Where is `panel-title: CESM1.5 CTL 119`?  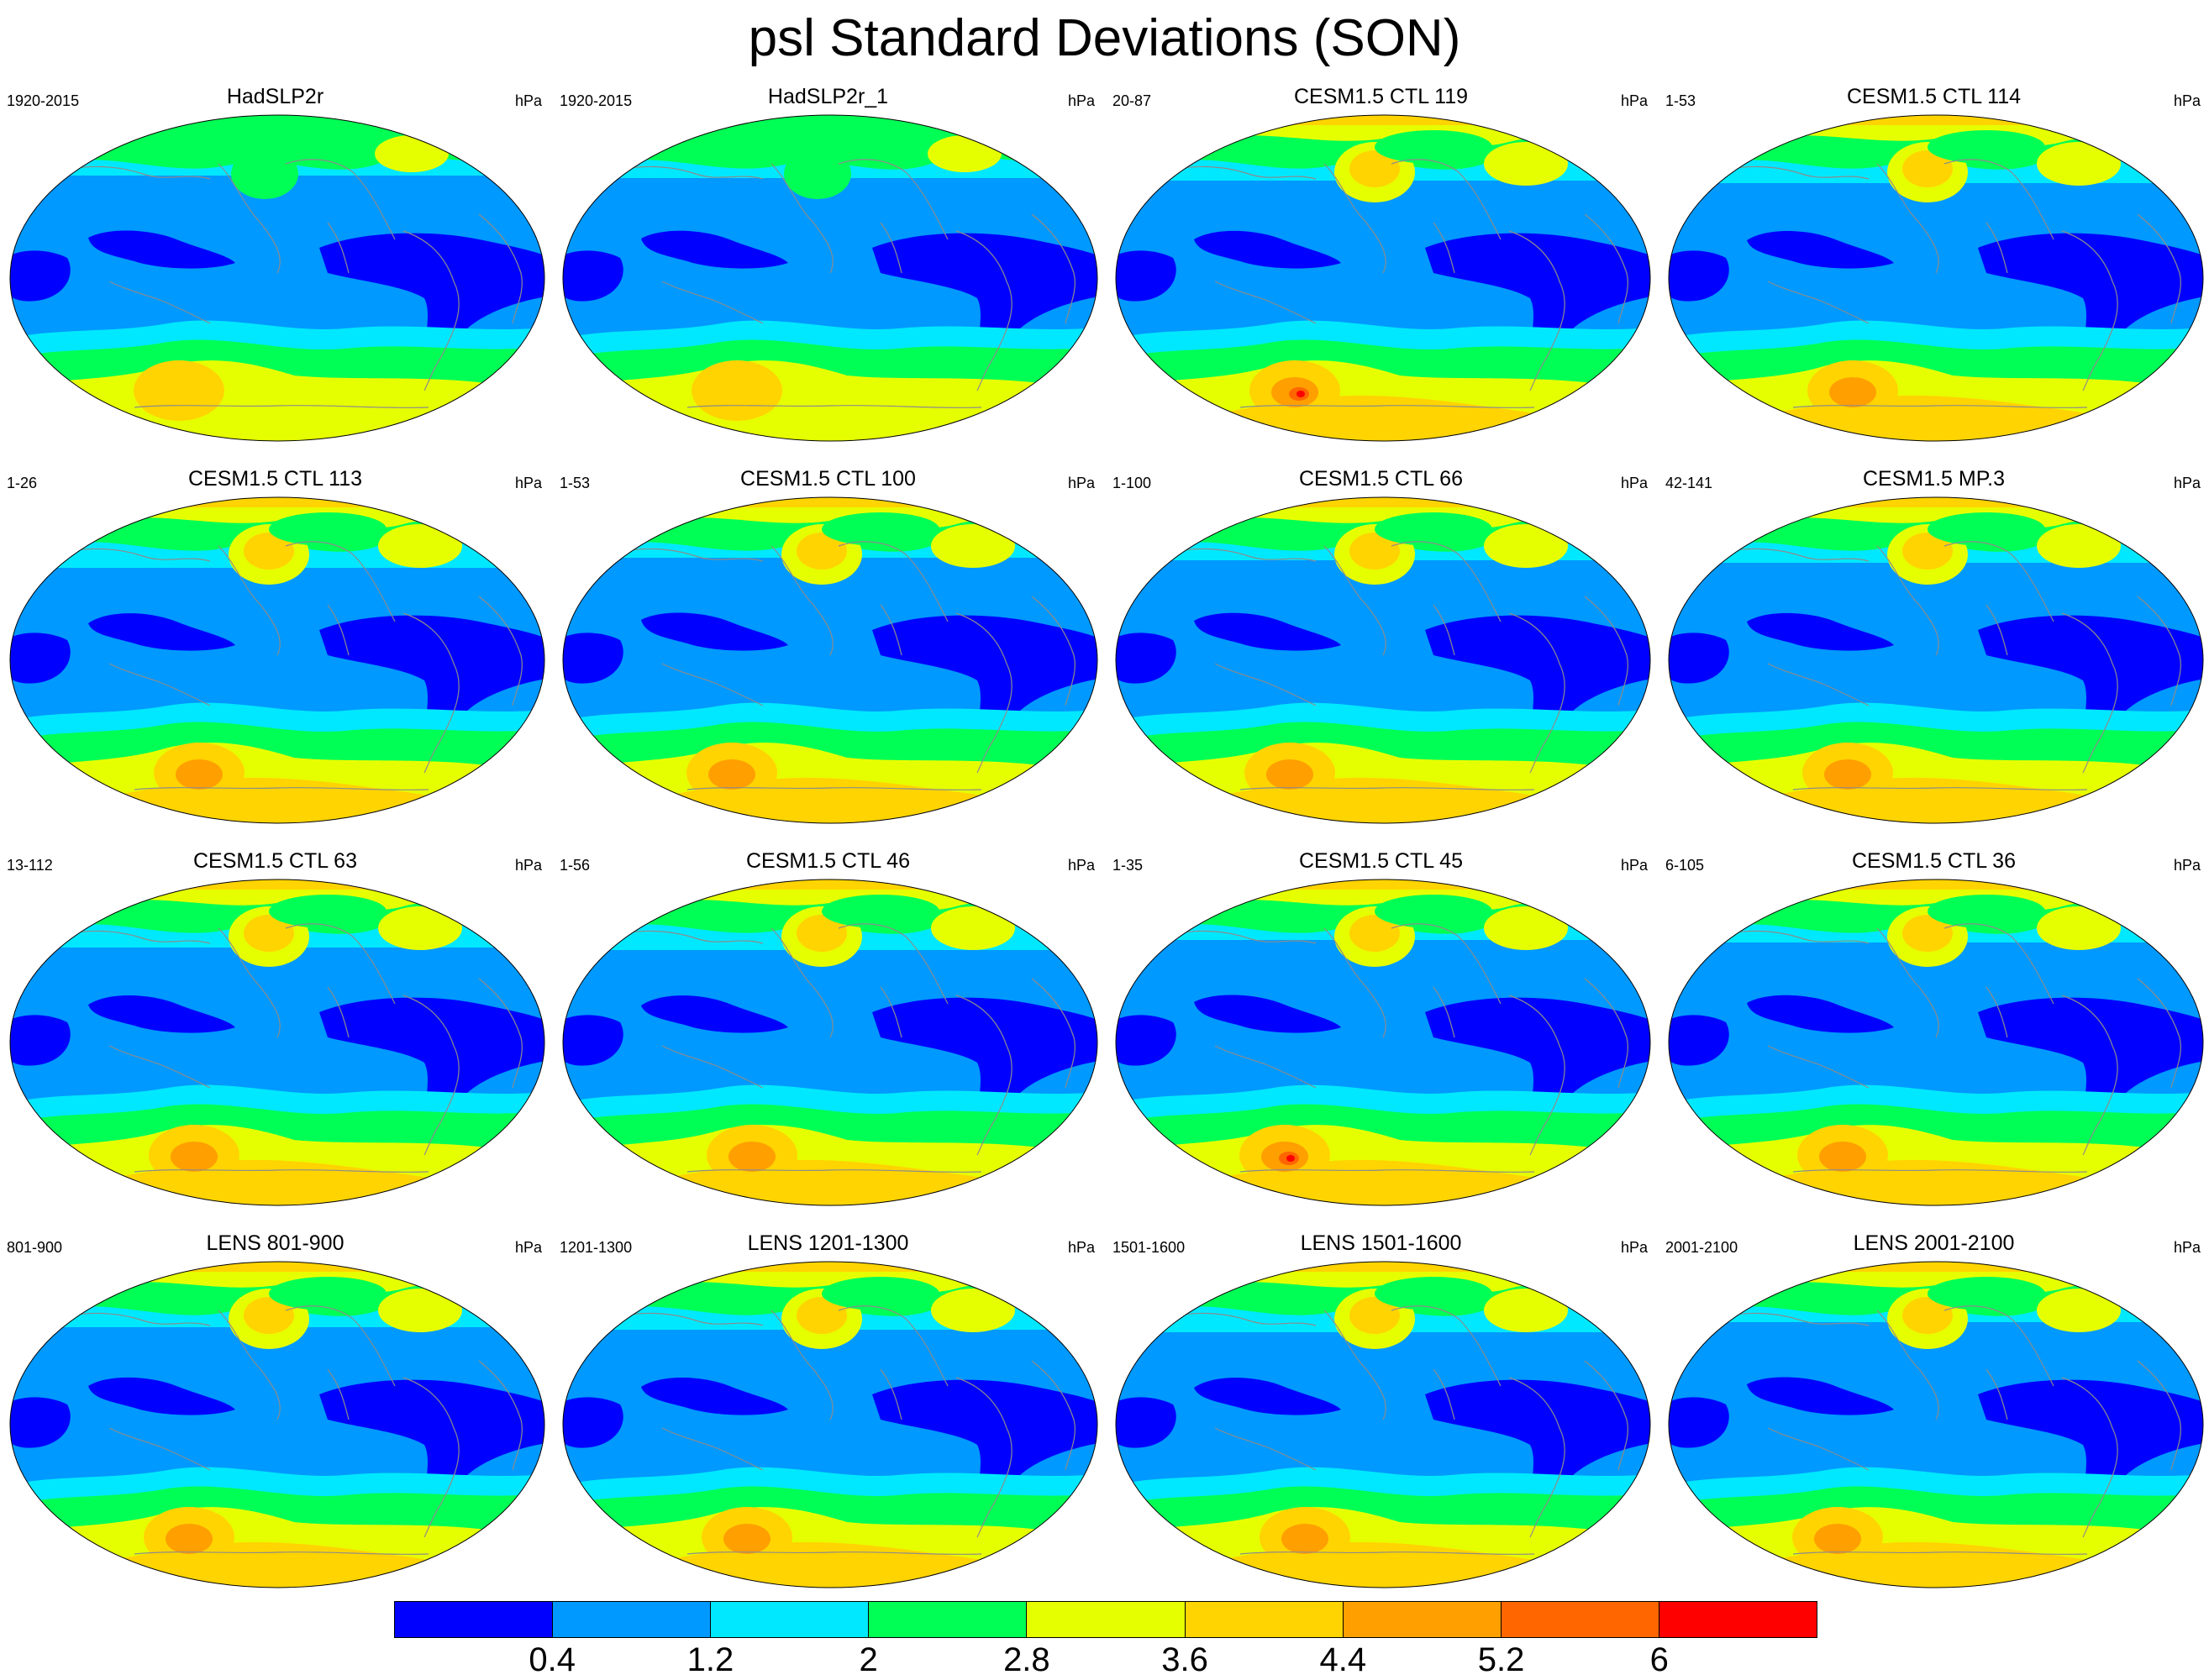 panel-title: CESM1.5 CTL 119 is located at coordinates (1381, 96).